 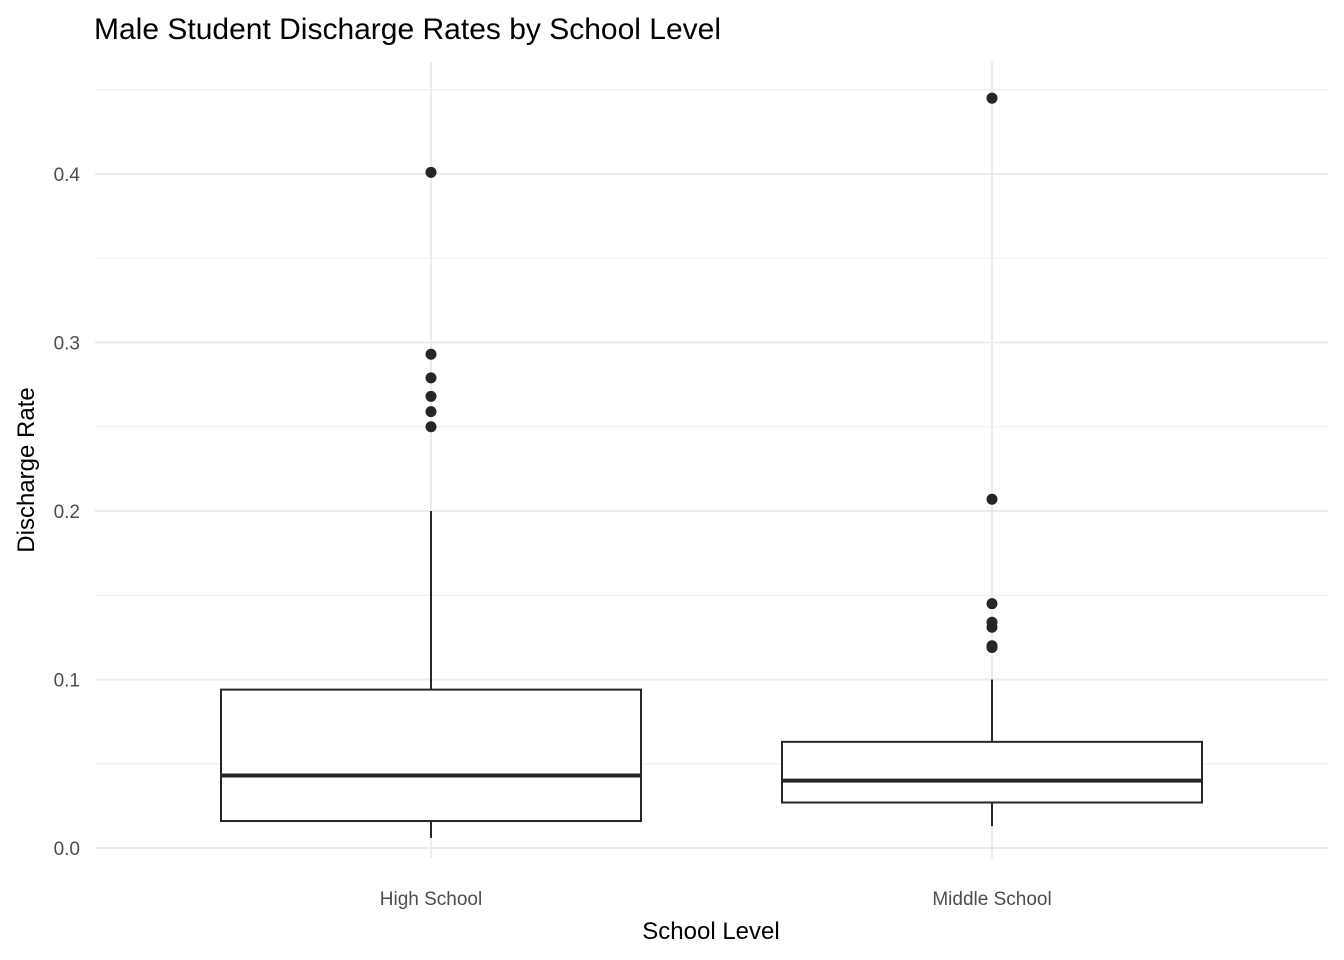 I want to click on y-tick-labels: 0.0 0.1 0.2 0.3 0.4, so click(x=67, y=512).